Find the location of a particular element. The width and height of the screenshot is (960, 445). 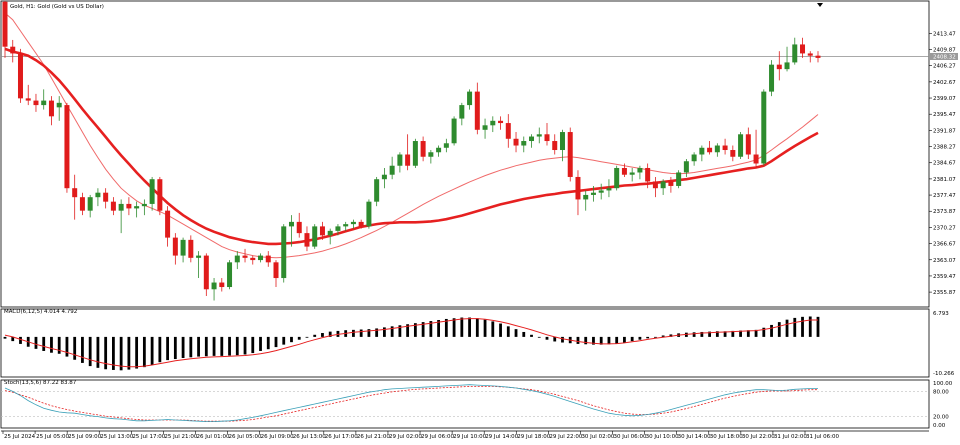

stochastic-panel: 100.00 80.00 20.00 0.00 is located at coordinates (477, 405).